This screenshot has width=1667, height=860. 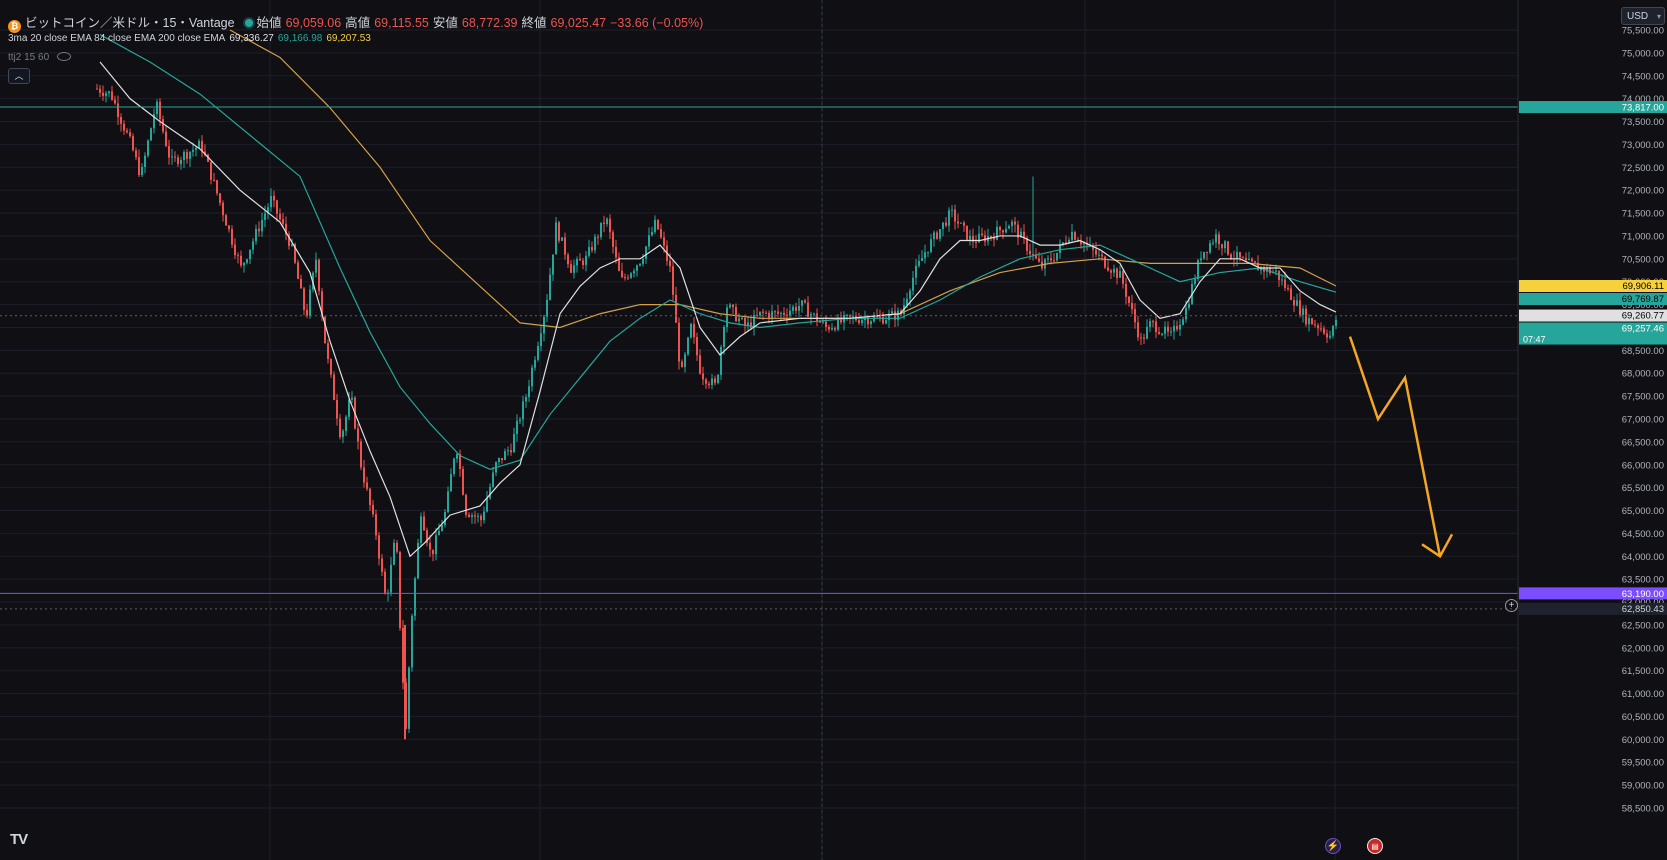 I want to click on high-label: 高値, so click(x=358, y=23).